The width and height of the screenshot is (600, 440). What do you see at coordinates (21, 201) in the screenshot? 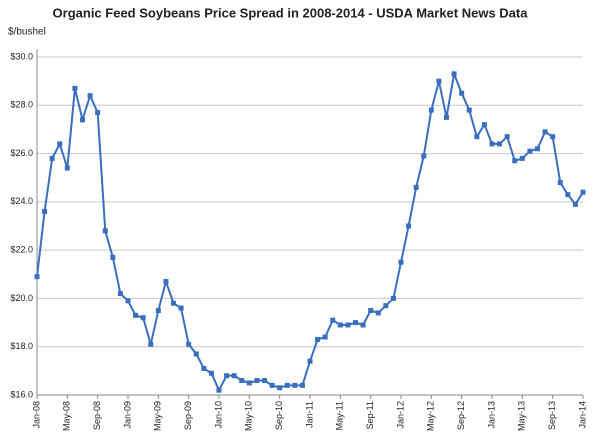
I see `y-tick-label: $24.0` at bounding box center [21, 201].